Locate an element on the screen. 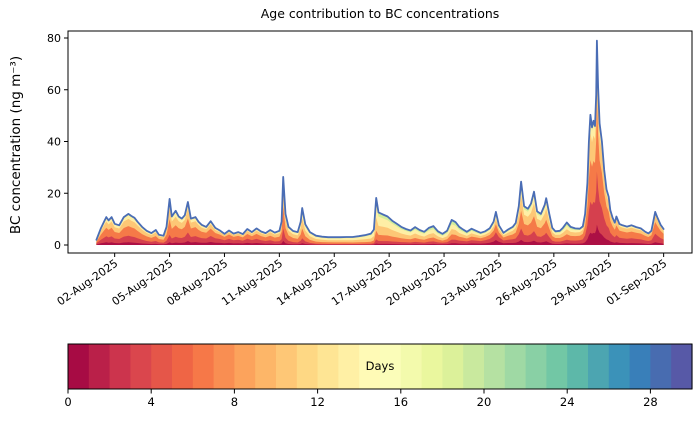 The image size is (698, 425). colorbar-tick-label: 12 is located at coordinates (317, 402).